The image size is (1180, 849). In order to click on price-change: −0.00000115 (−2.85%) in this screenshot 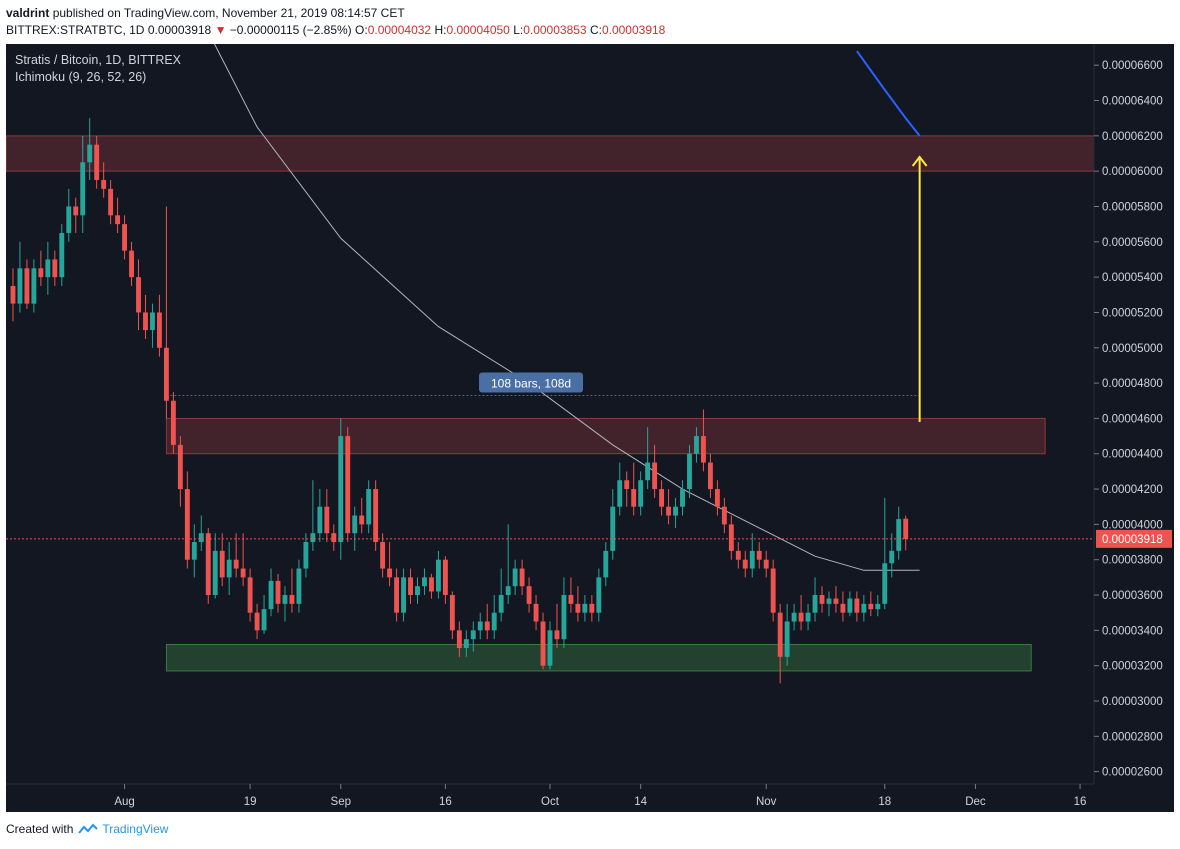, I will do `click(290, 30)`.